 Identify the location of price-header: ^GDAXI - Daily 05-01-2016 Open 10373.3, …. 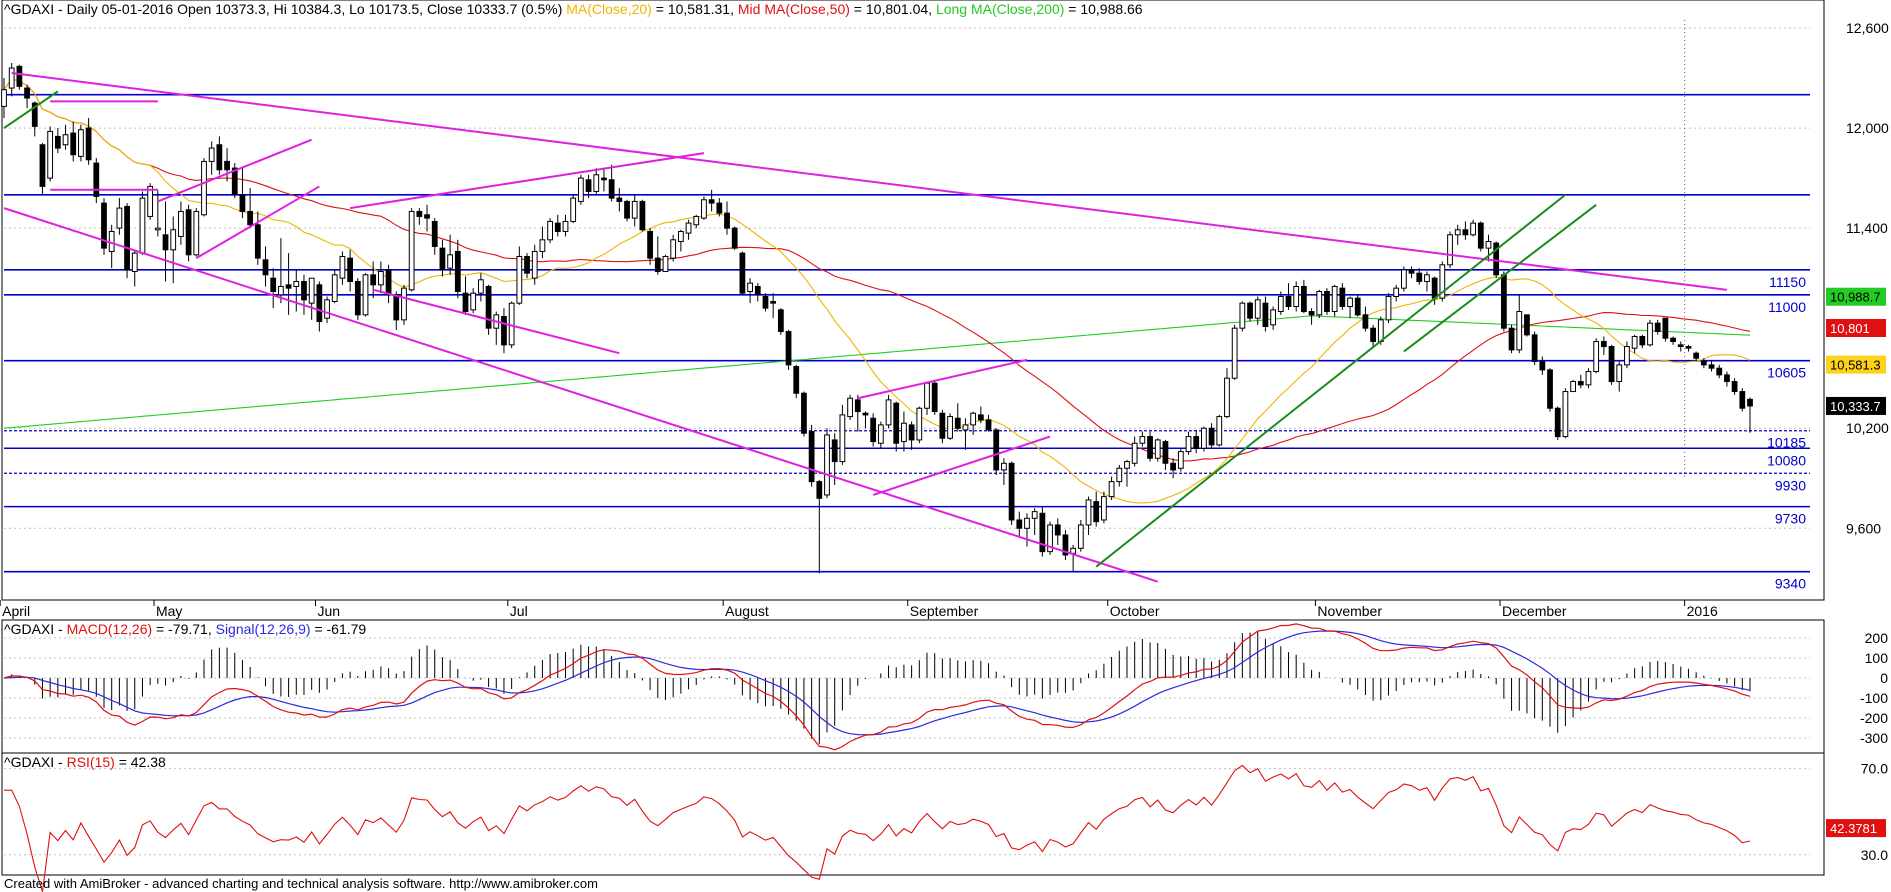
(573, 9).